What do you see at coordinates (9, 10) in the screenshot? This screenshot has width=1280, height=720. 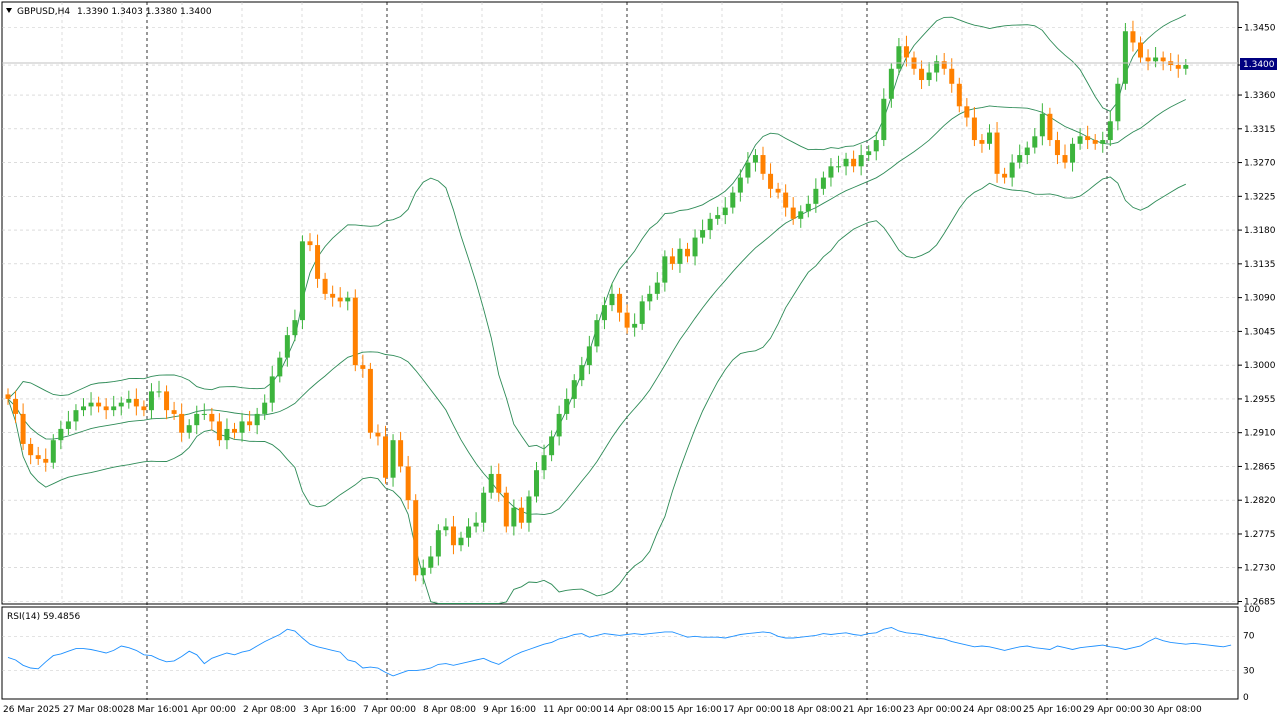 I see `symbol-dropdown-icon` at bounding box center [9, 10].